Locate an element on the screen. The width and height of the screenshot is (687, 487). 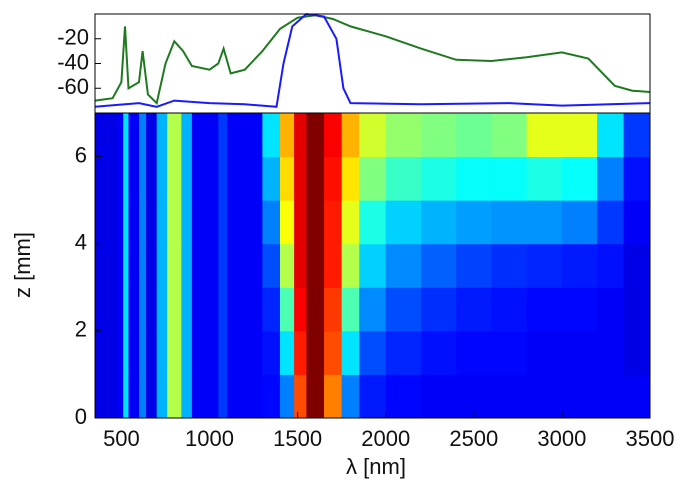
y-tick-label: 6 is located at coordinates (81, 154).